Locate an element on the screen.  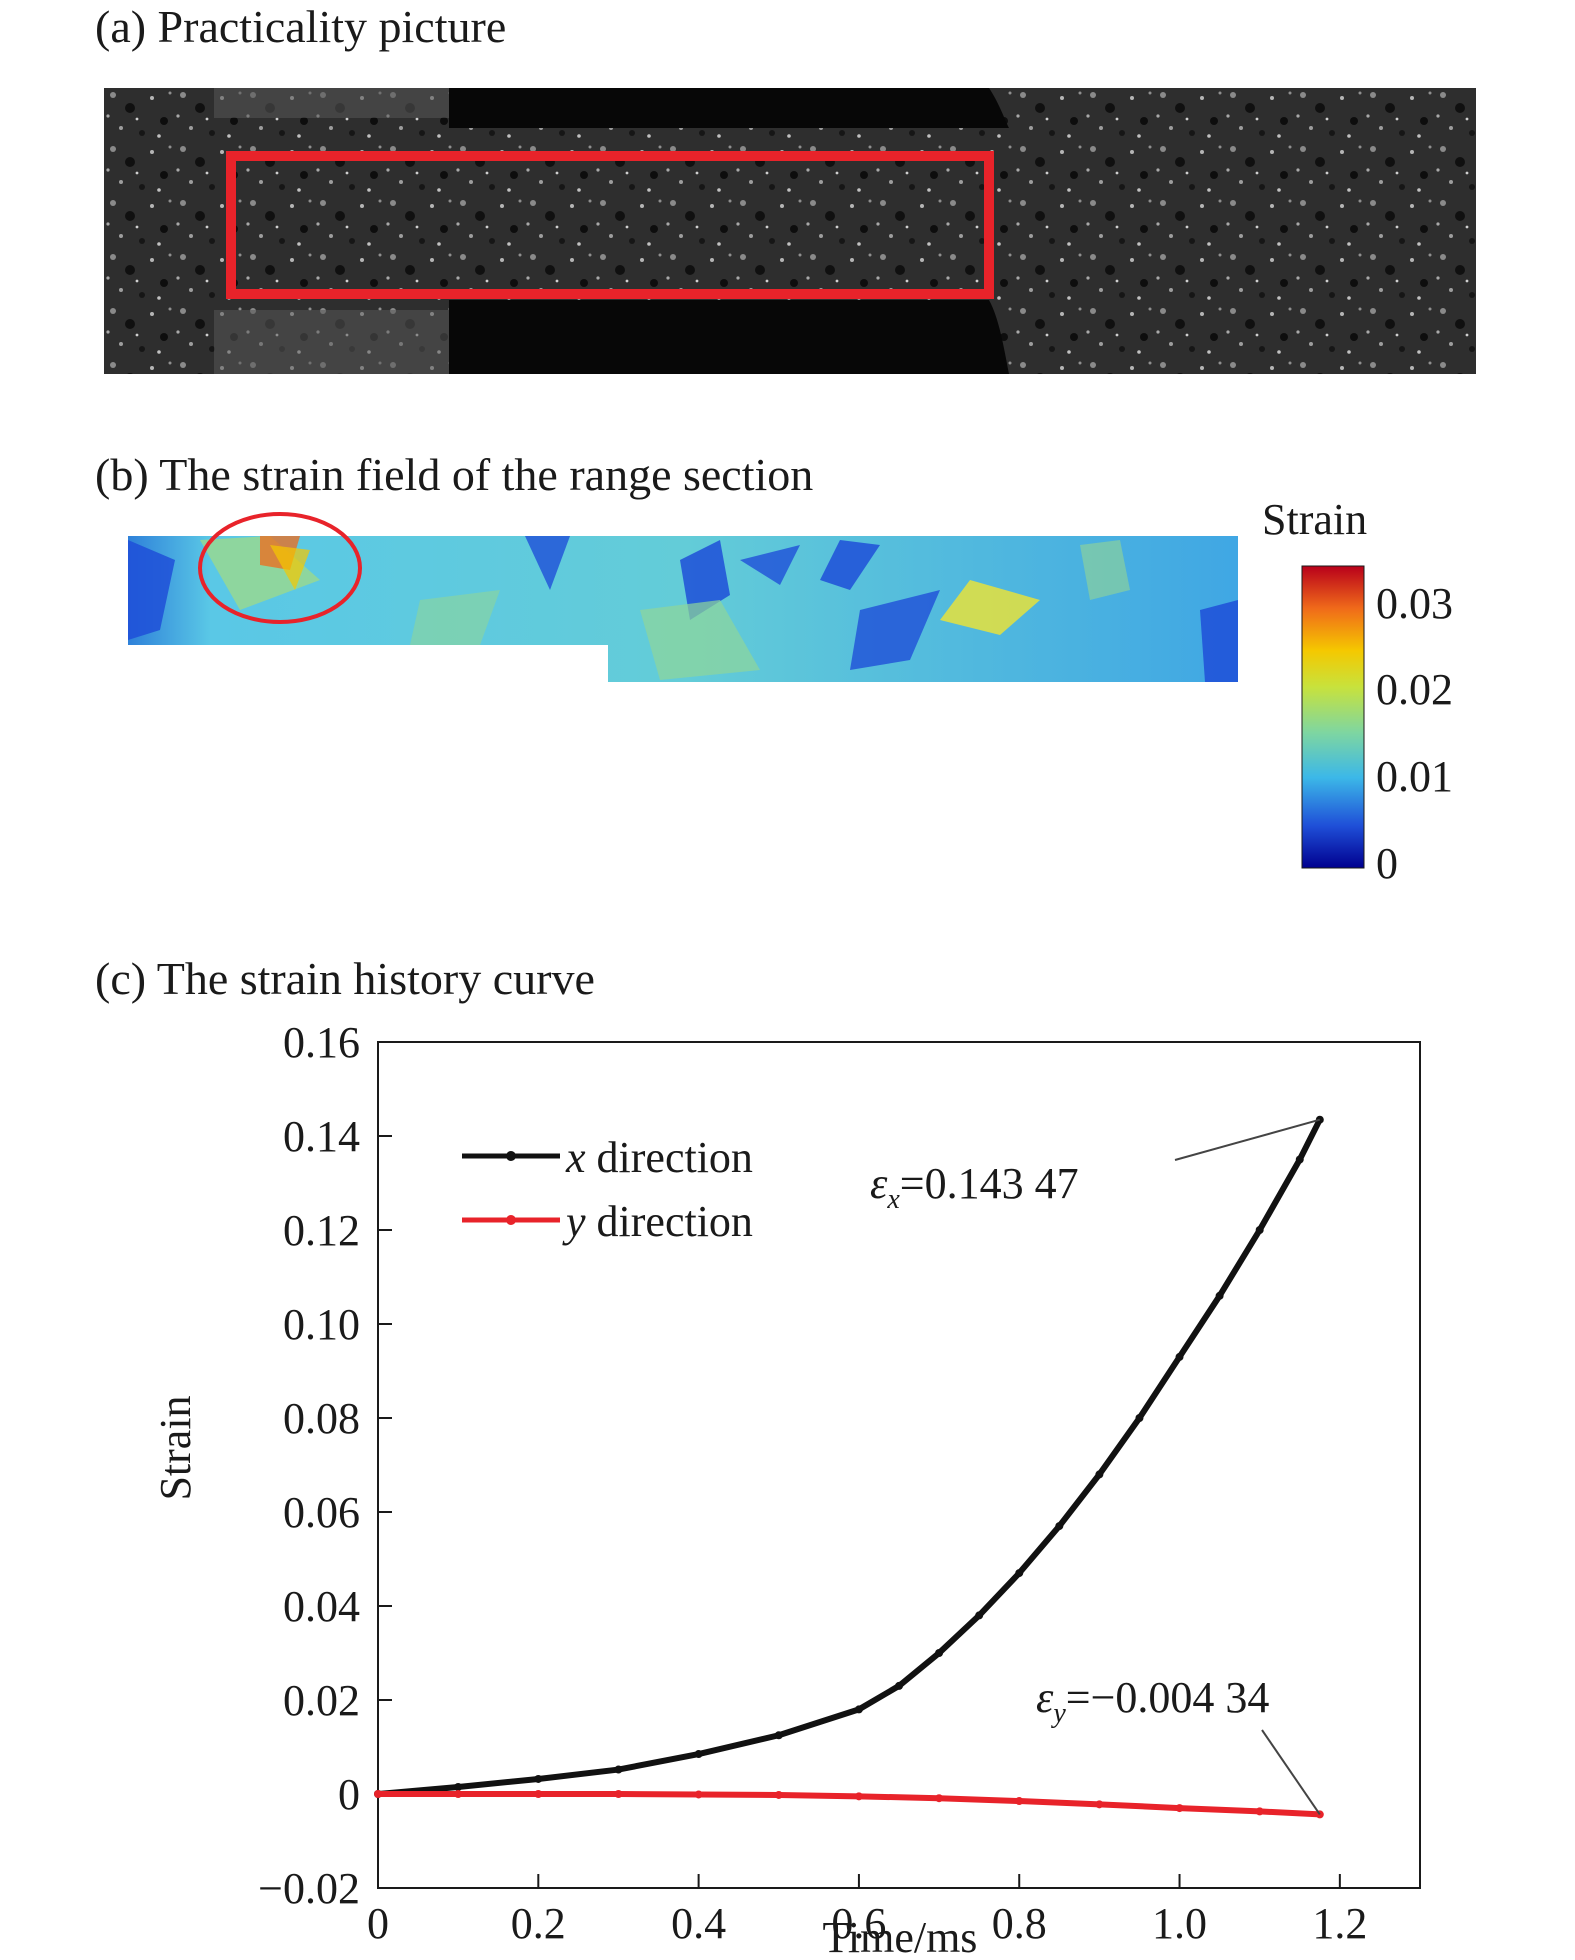
panel-c-title: (c) The strain history curve is located at coordinates (345, 978).